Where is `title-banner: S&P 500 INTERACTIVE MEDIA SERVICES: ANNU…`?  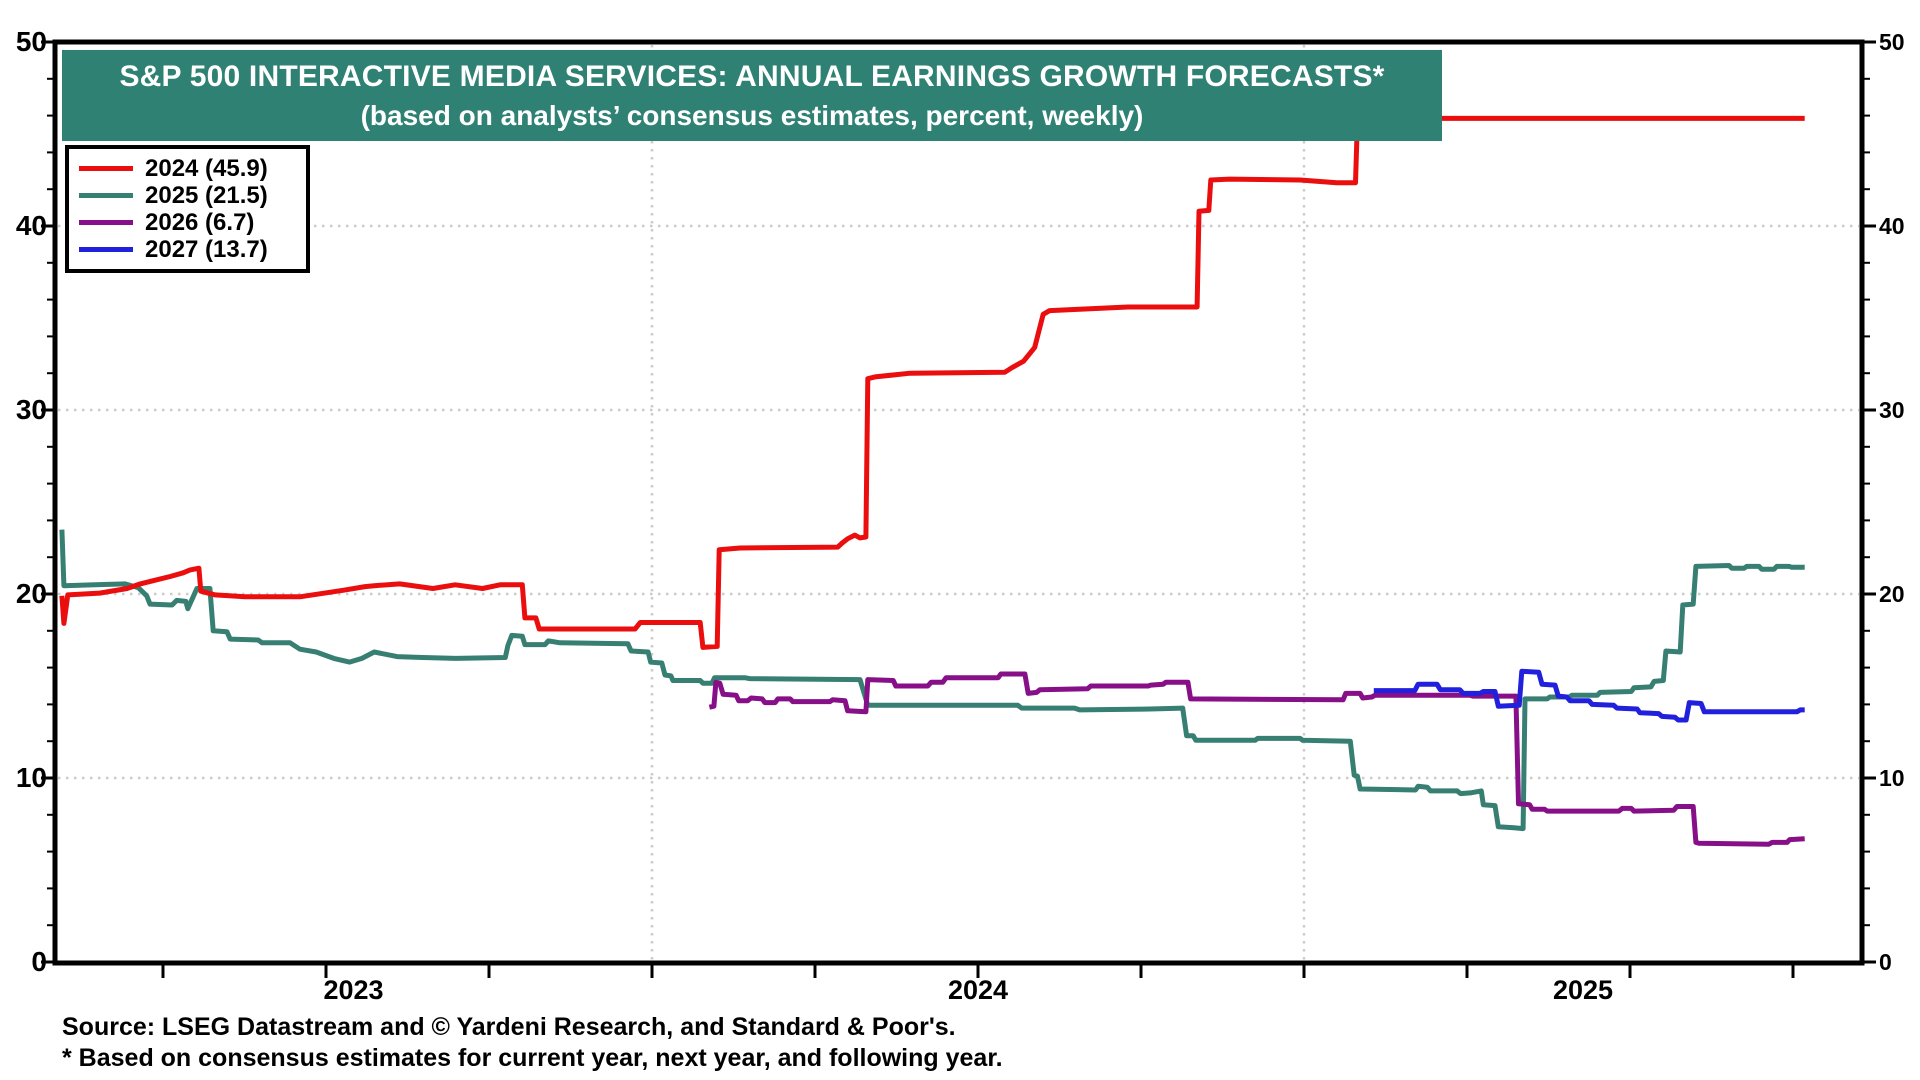
title-banner: S&P 500 INTERACTIVE MEDIA SERVICES: ANNU… is located at coordinates (752, 95).